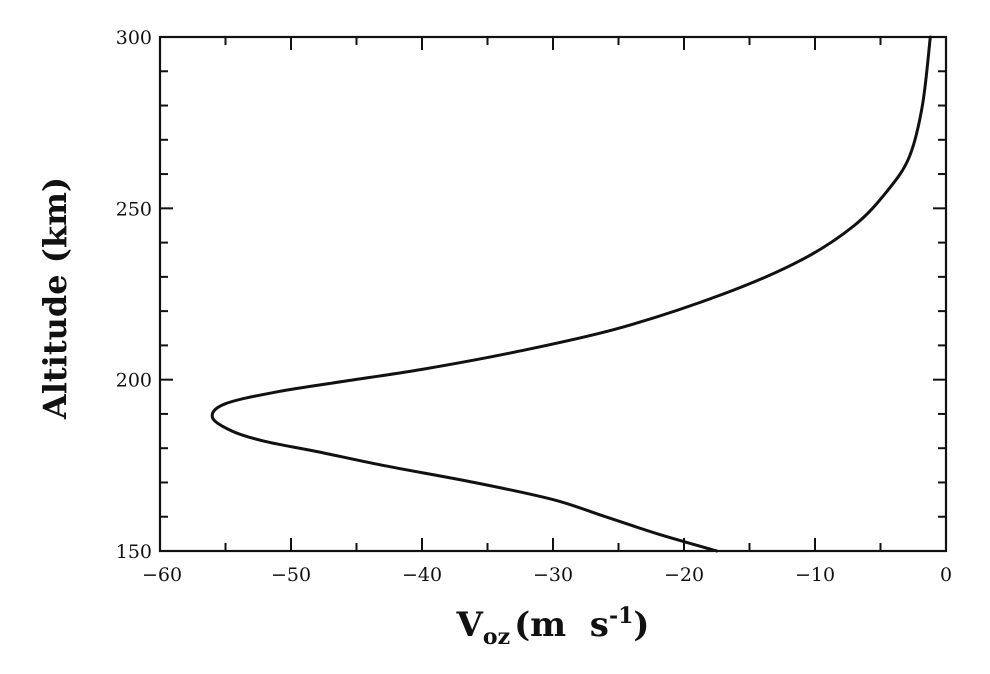 The width and height of the screenshot is (990, 674). What do you see at coordinates (134, 38) in the screenshot?
I see `y-tick-label: 300` at bounding box center [134, 38].